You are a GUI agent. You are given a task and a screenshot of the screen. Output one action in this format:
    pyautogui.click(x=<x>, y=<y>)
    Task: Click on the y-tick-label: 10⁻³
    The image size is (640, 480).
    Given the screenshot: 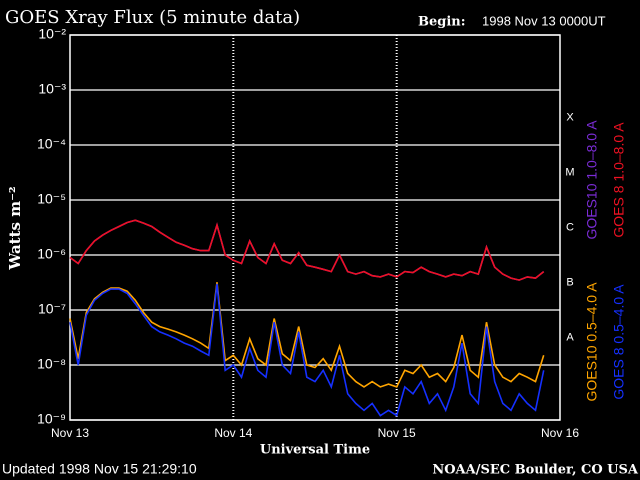 What is the action you would take?
    pyautogui.click(x=52, y=89)
    